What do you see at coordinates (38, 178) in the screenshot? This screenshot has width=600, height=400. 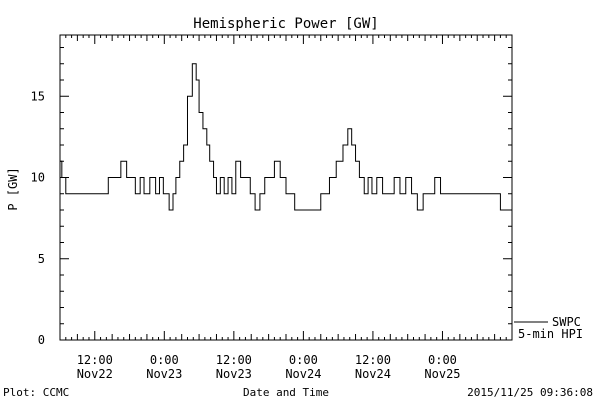 I see `y-tick-label: 10` at bounding box center [38, 178].